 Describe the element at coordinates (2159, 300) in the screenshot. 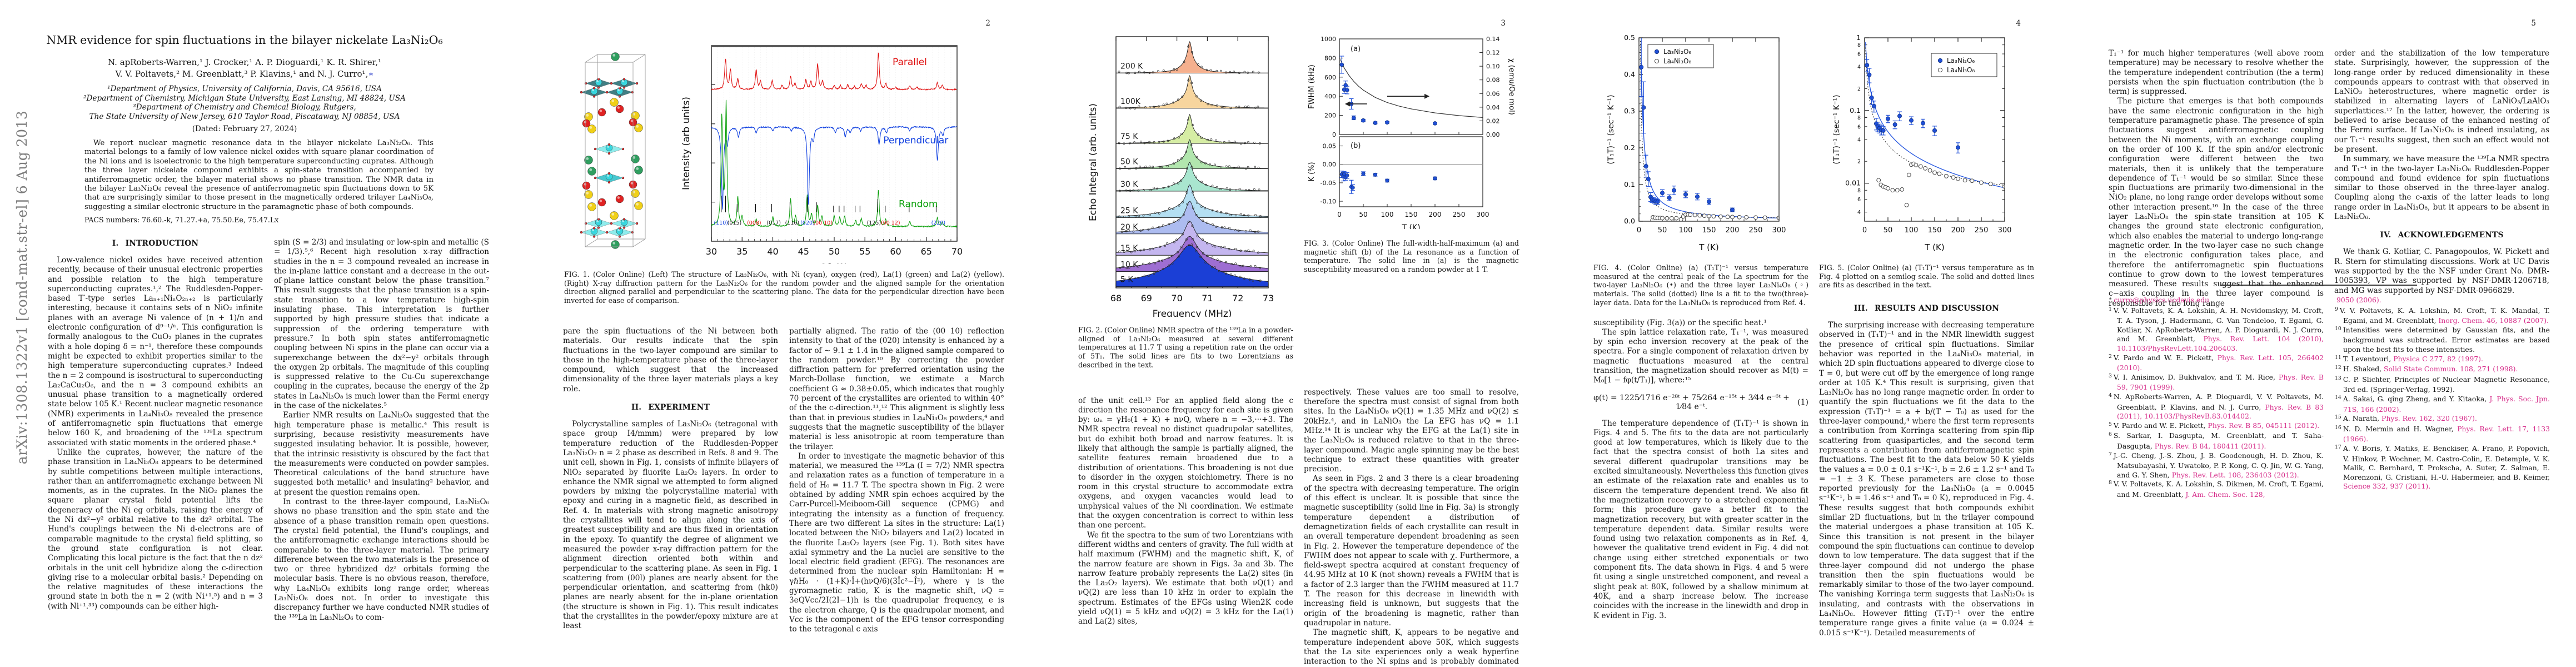

I see `reference-email: ∗ curro@physics.ucdavis.edu` at that location.